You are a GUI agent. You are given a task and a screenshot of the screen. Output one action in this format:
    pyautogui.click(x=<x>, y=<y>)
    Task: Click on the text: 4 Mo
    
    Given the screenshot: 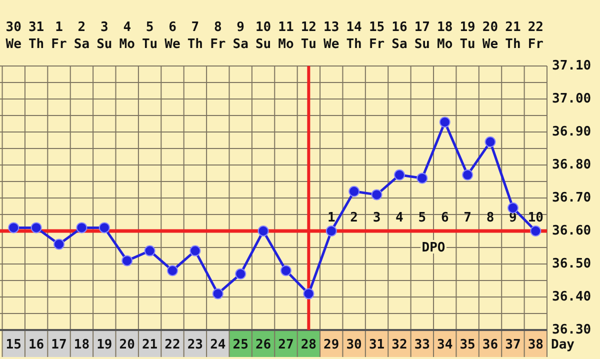 What is the action you would take?
    pyautogui.click(x=127, y=36)
    